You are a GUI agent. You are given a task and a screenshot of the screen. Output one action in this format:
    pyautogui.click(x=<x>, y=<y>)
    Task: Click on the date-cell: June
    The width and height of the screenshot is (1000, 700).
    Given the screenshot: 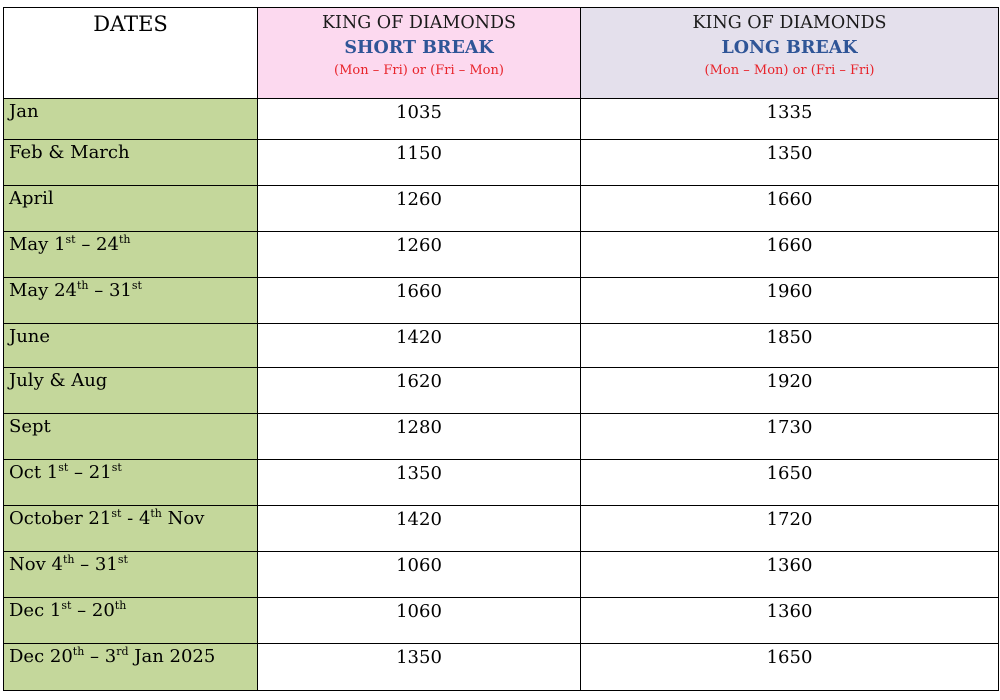 What is the action you would take?
    pyautogui.click(x=130, y=345)
    